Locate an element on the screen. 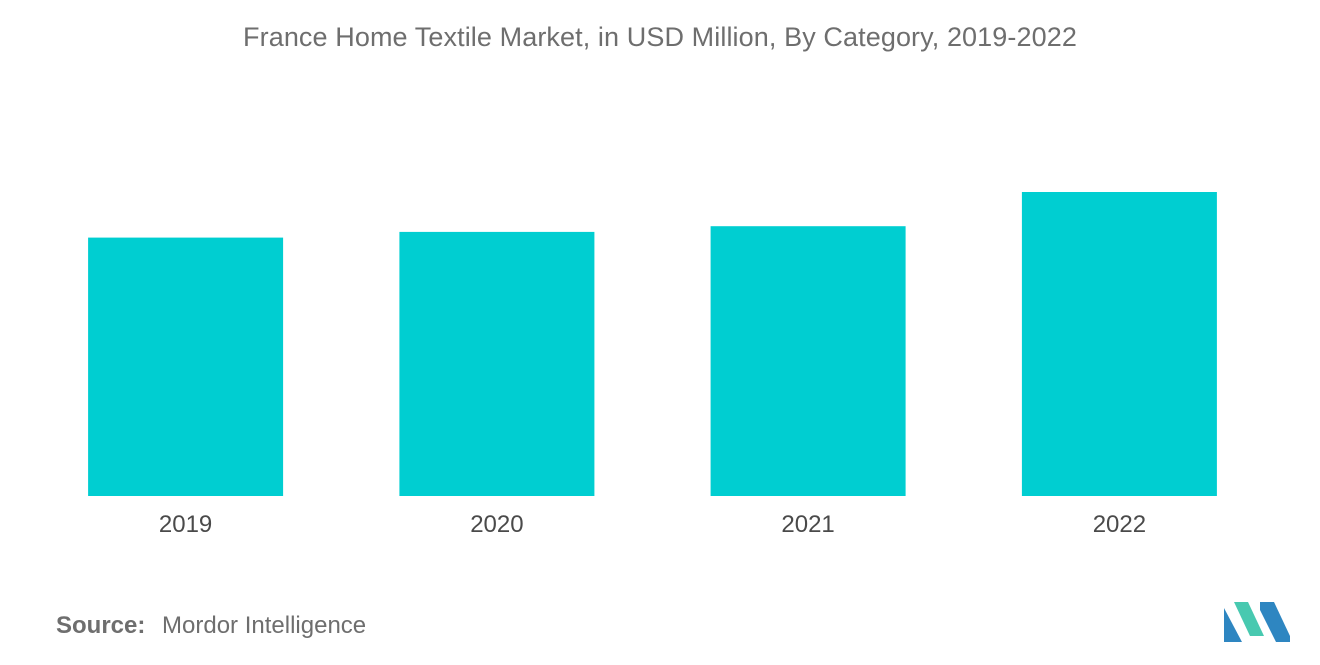  logo-shape-left is located at coordinates (1233, 625).